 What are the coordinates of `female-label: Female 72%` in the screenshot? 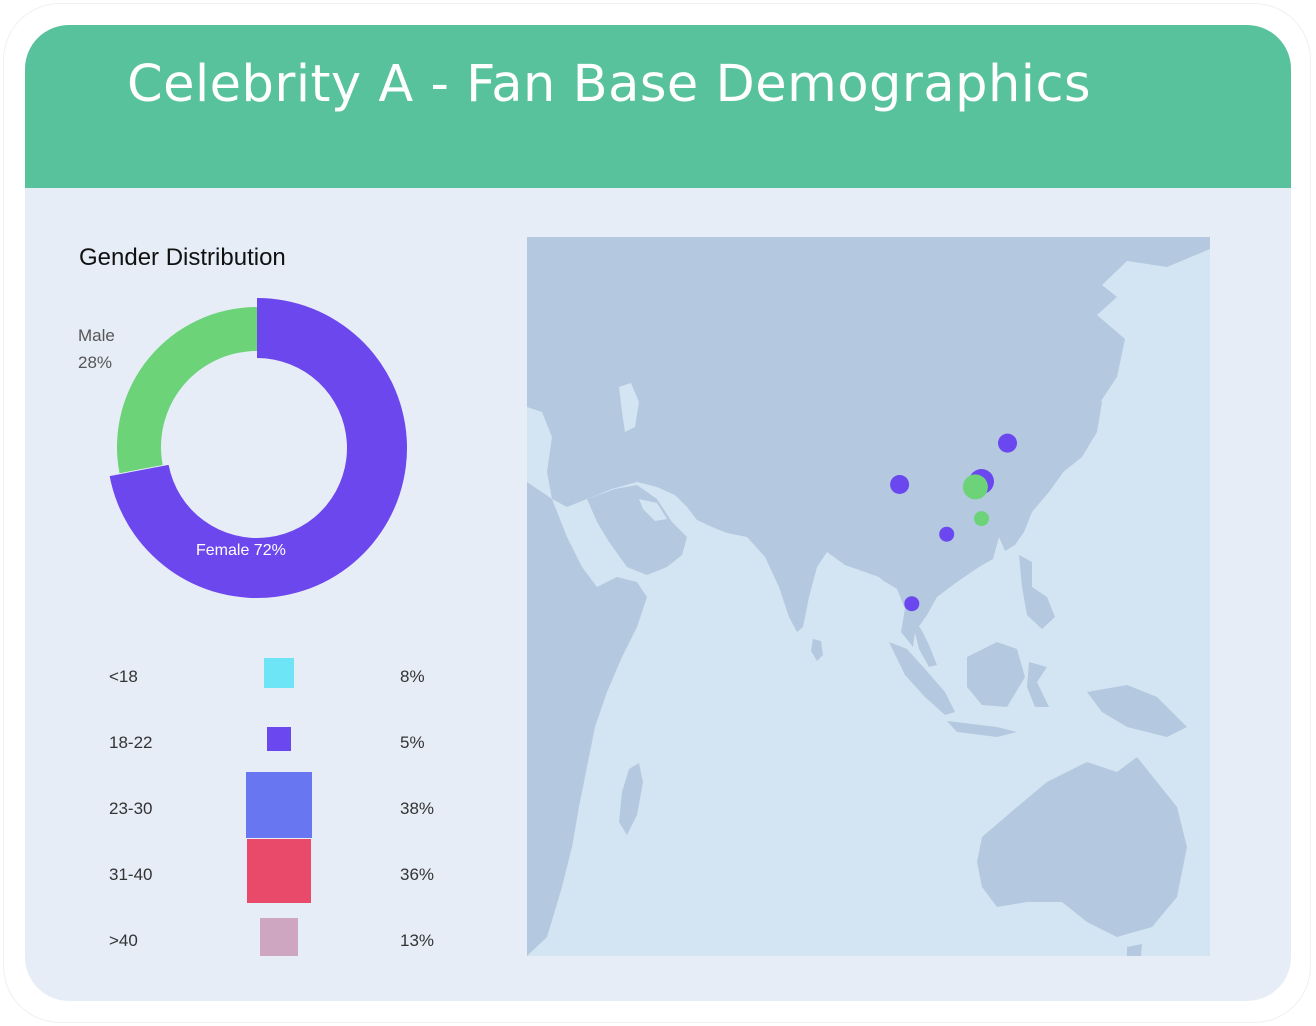 It's located at (241, 550).